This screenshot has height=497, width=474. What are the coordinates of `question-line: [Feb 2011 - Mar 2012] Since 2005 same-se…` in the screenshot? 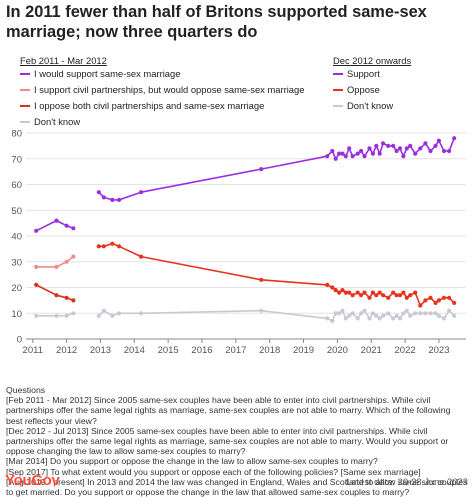 It's located at (228, 410).